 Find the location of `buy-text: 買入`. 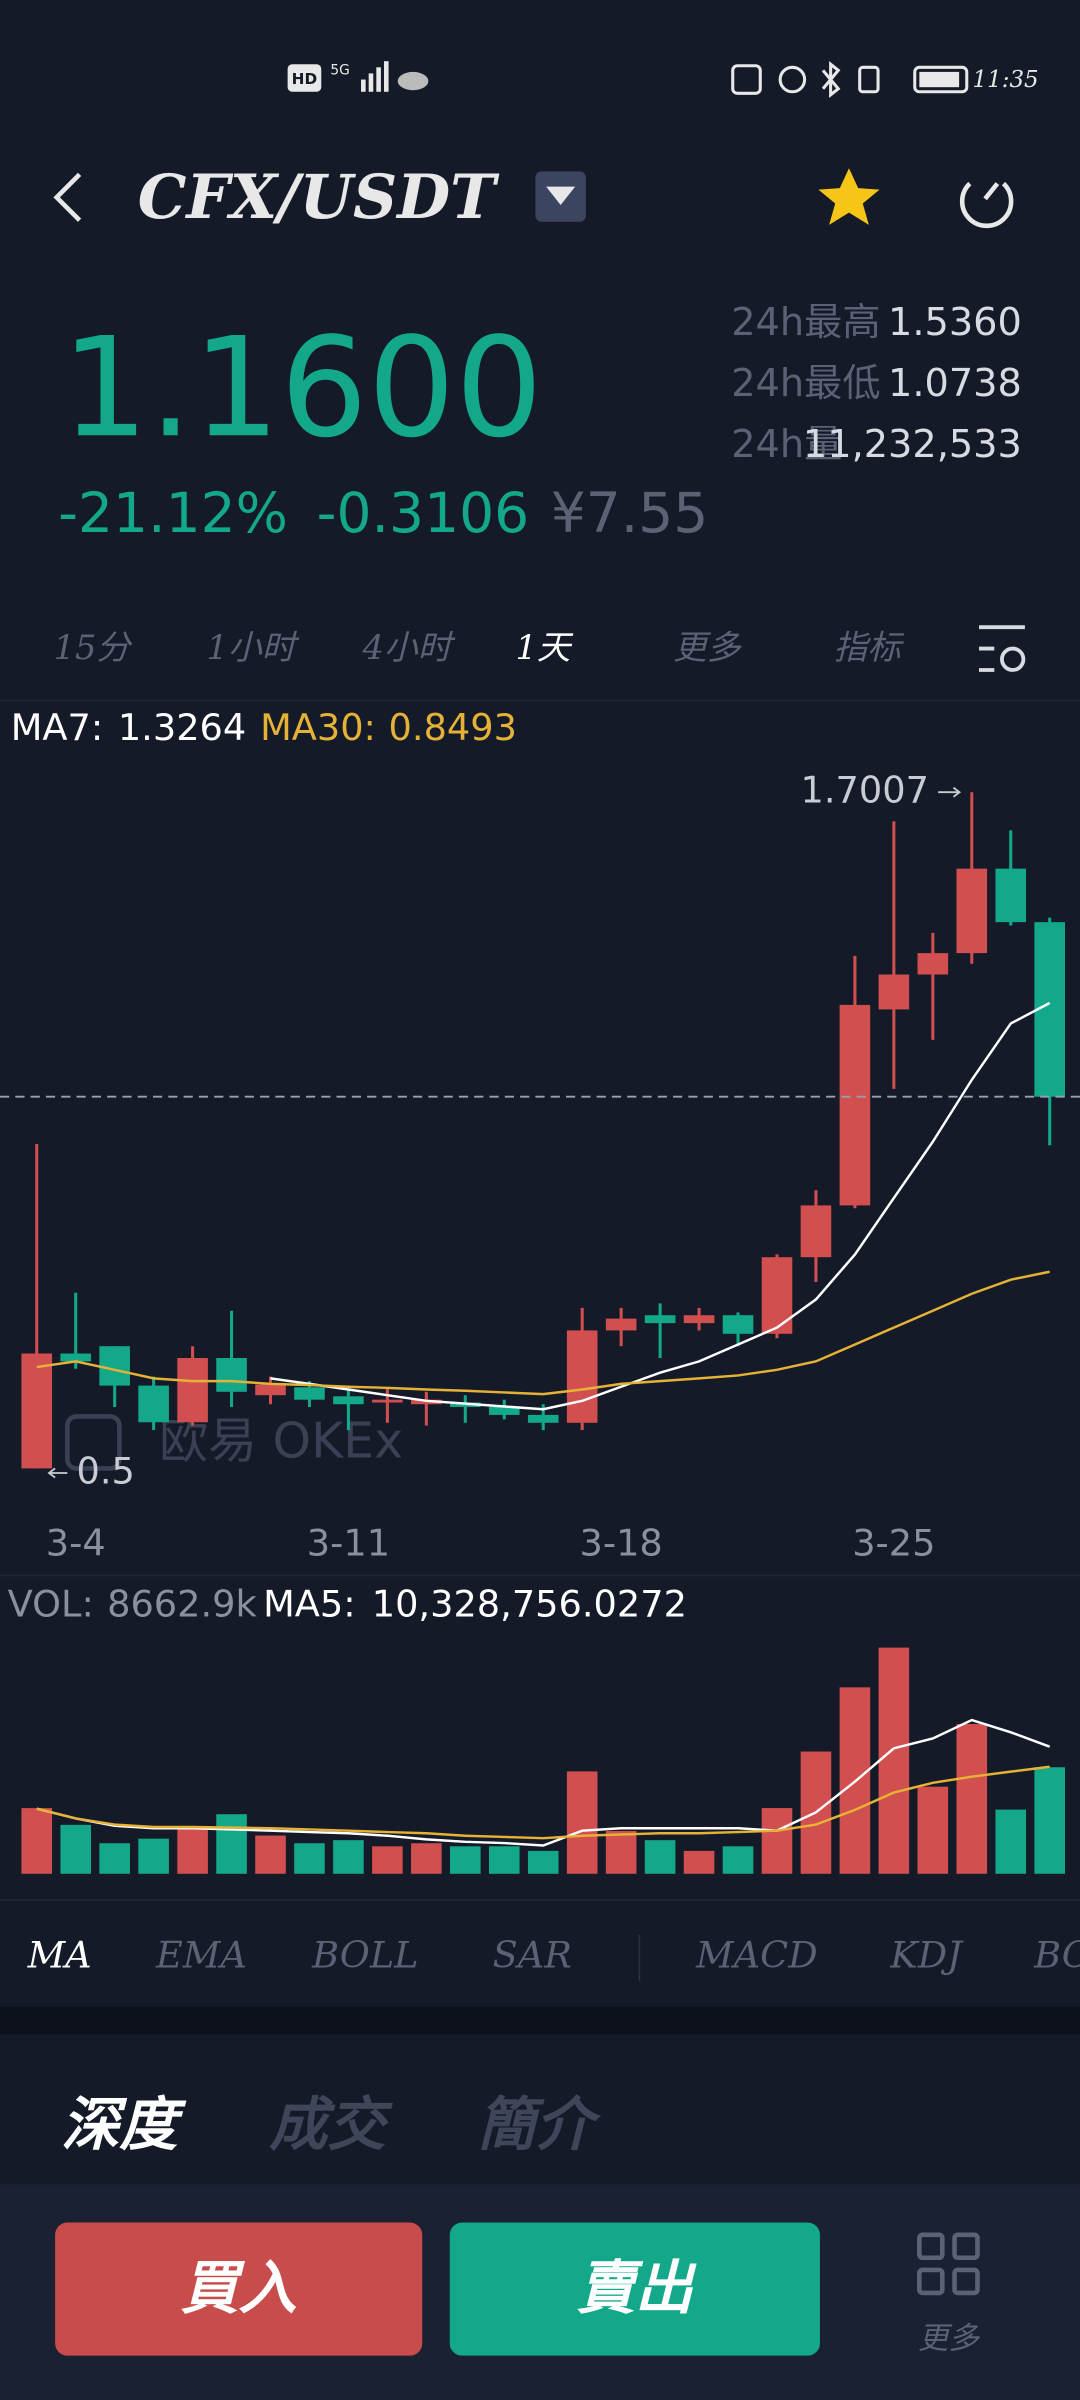

buy-text: 買入 is located at coordinates (239, 2287).